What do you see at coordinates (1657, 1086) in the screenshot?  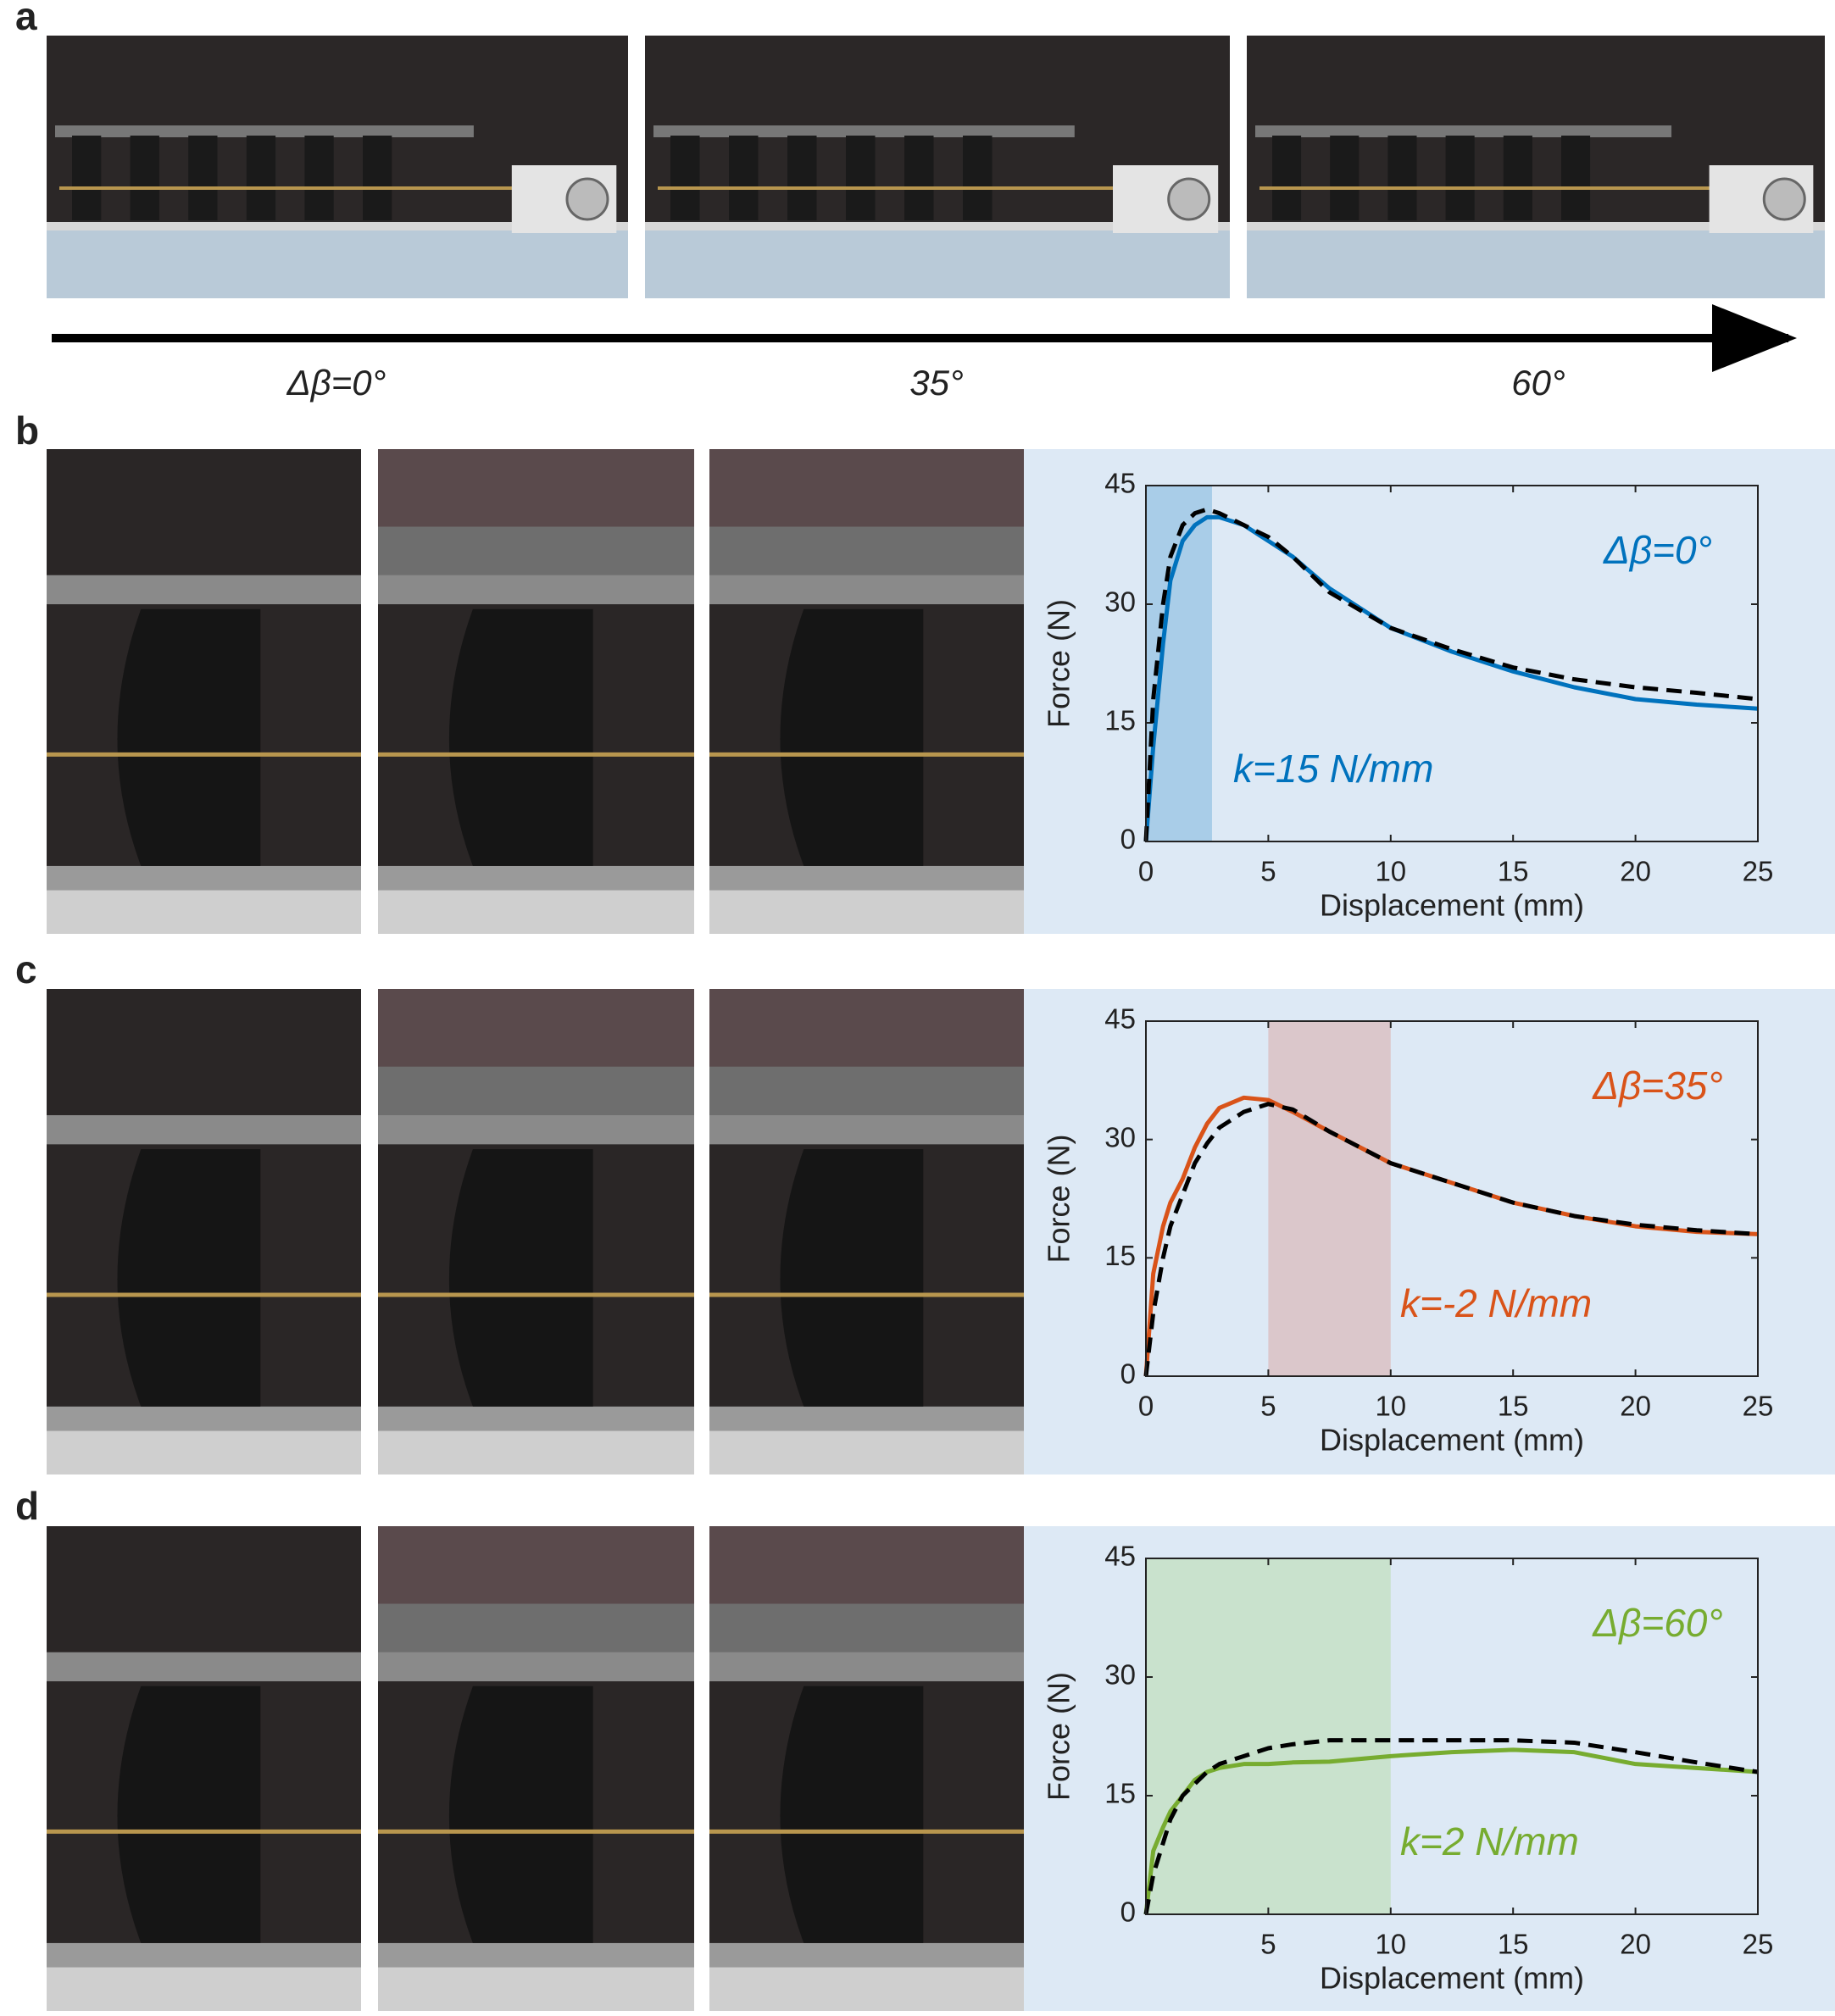 I see `annotation: Δβ=35°` at bounding box center [1657, 1086].